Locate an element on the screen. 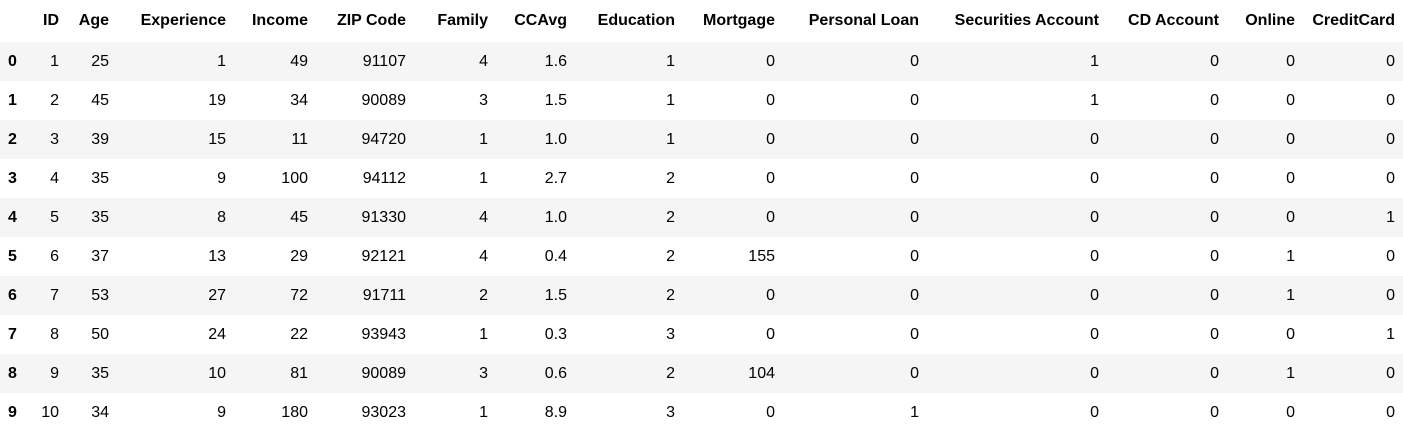  table-cell: 37 is located at coordinates (100, 256).